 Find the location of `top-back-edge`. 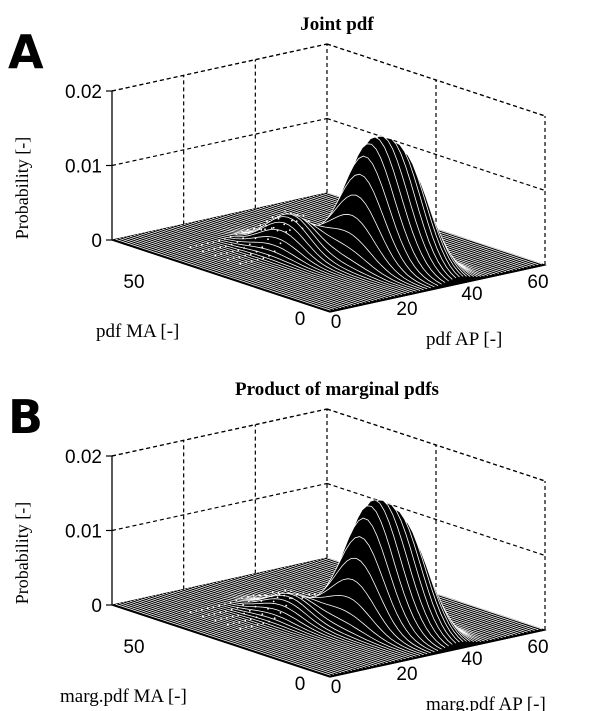

top-back-edge is located at coordinates (219, 432).